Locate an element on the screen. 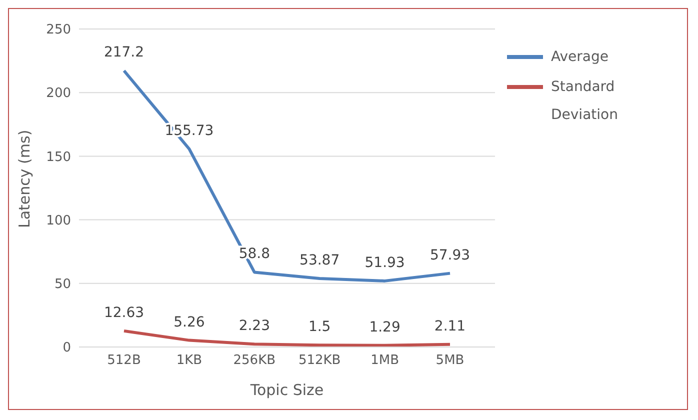 This screenshot has width=698, height=420. y-tick-label: 50 is located at coordinates (62, 284).